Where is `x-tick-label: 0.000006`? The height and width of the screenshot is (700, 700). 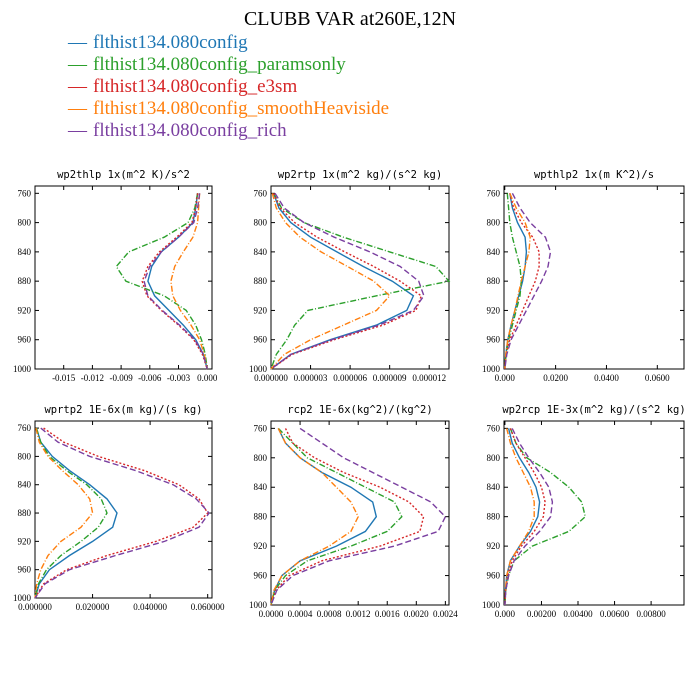
x-tick-label: 0.000006 is located at coordinates (350, 378).